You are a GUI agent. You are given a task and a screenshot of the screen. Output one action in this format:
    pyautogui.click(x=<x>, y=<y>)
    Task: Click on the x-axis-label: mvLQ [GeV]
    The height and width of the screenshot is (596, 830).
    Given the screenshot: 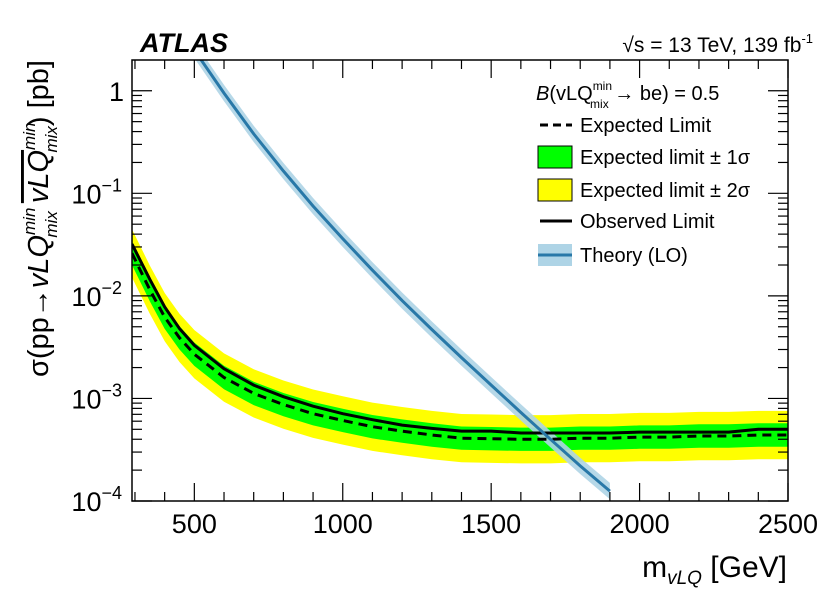 What is the action you would take?
    pyautogui.click(x=714, y=570)
    